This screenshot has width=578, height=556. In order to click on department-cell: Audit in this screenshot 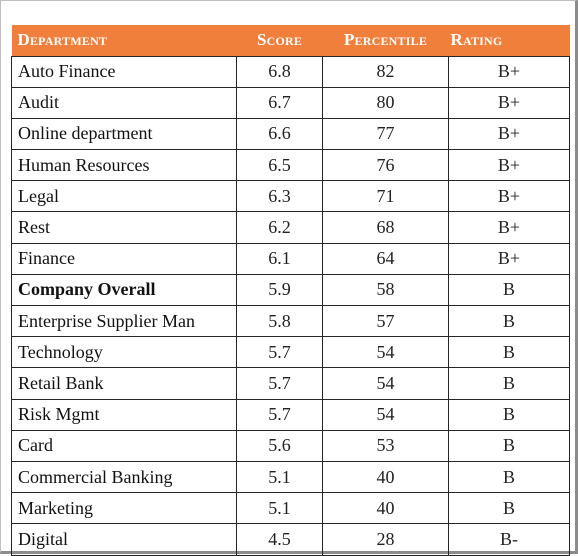, I will do `click(124, 102)`.